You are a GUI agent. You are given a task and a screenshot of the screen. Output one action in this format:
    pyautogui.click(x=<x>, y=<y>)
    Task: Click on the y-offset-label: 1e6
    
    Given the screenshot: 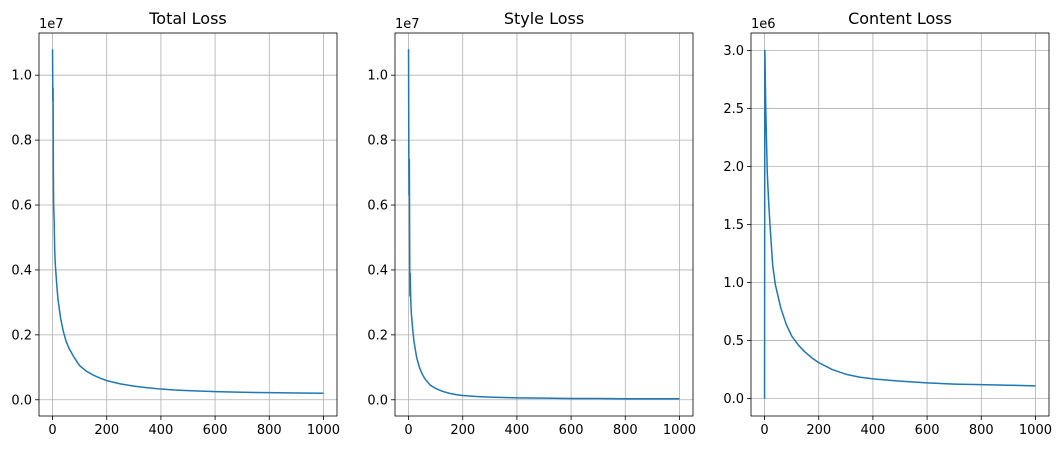 What is the action you would take?
    pyautogui.click(x=763, y=24)
    